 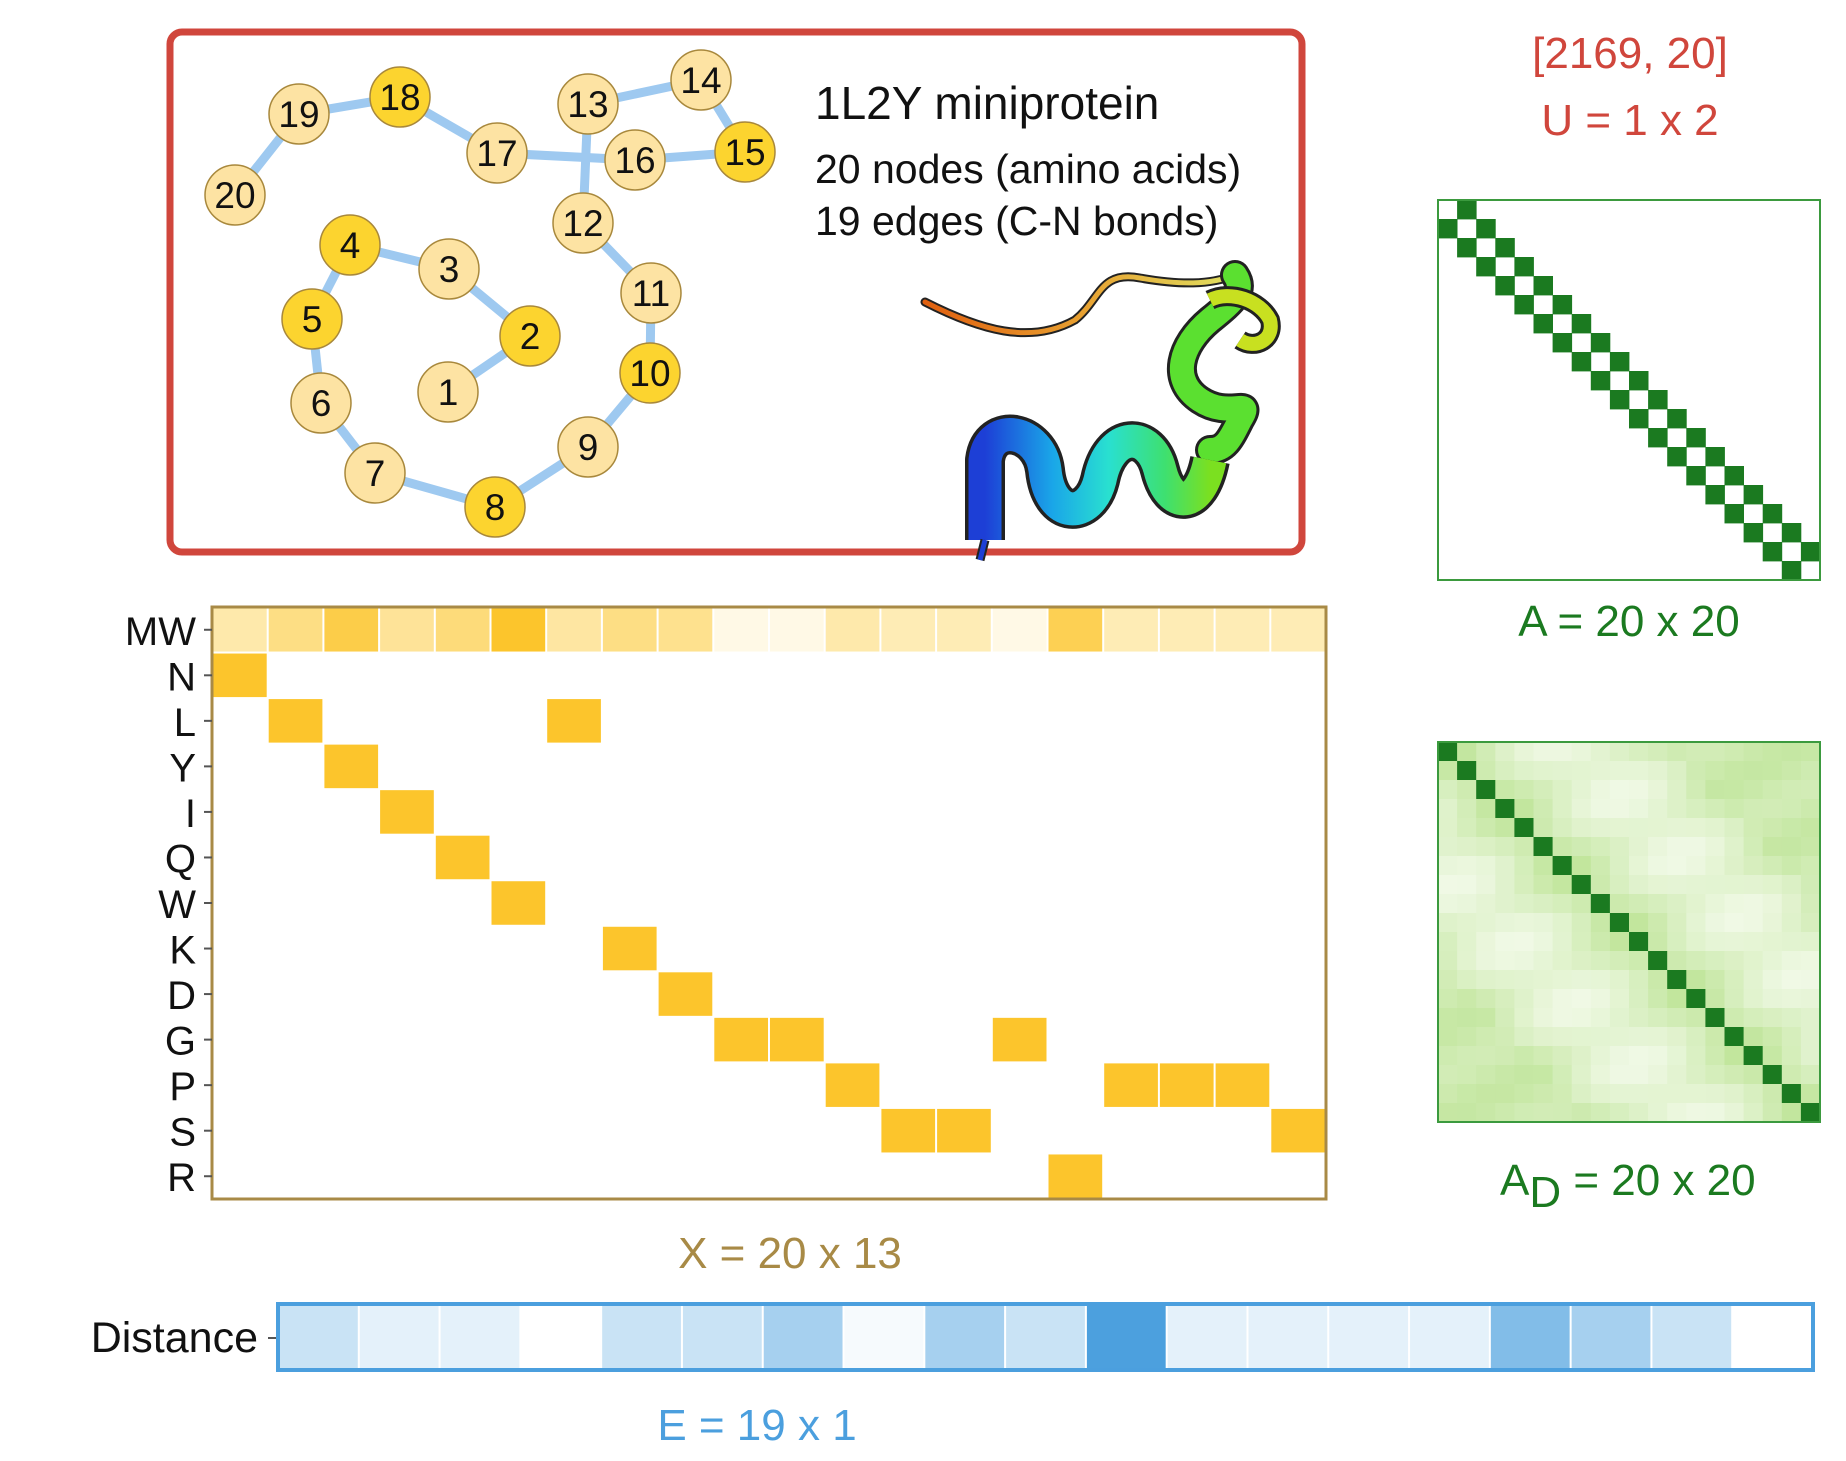 What do you see at coordinates (448, 392) in the screenshot?
I see `graph-node: 1` at bounding box center [448, 392].